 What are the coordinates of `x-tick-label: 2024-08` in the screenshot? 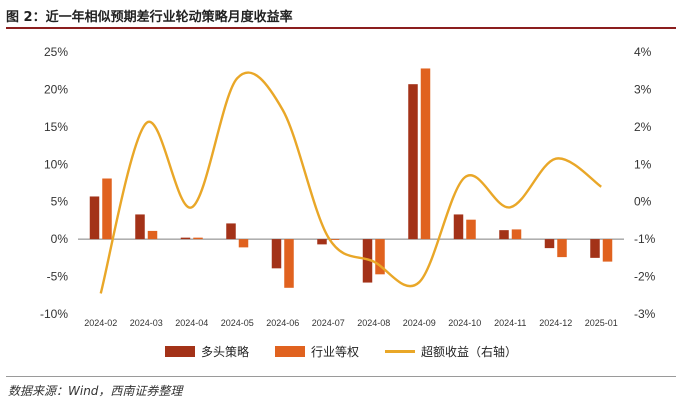 It's located at (373, 323).